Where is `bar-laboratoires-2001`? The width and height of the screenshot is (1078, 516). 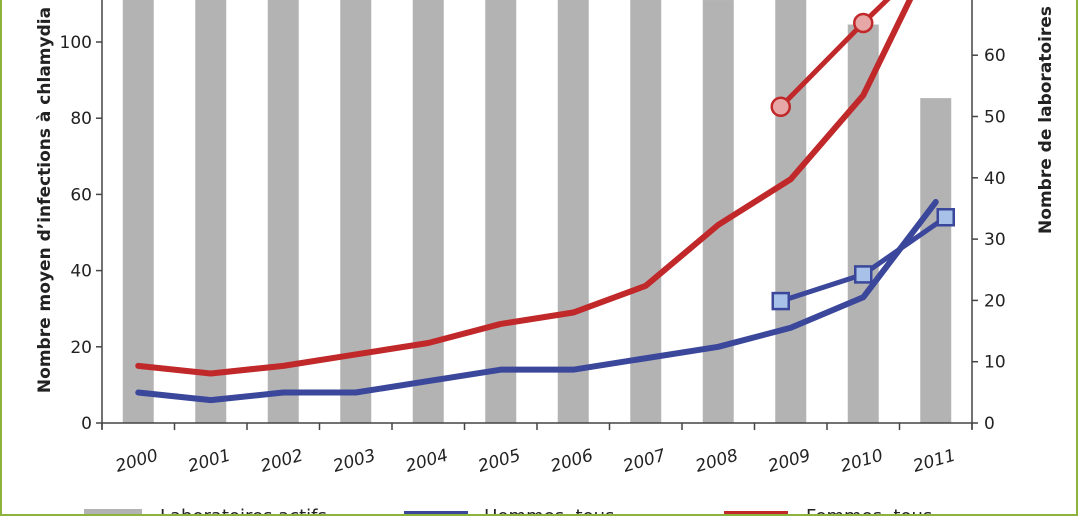 bar-laboratoires-2001 is located at coordinates (211, 212).